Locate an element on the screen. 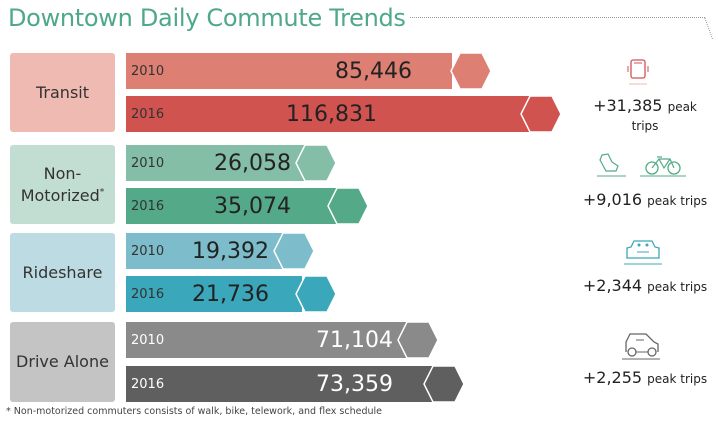  value-label: 116,831 is located at coordinates (331, 114).